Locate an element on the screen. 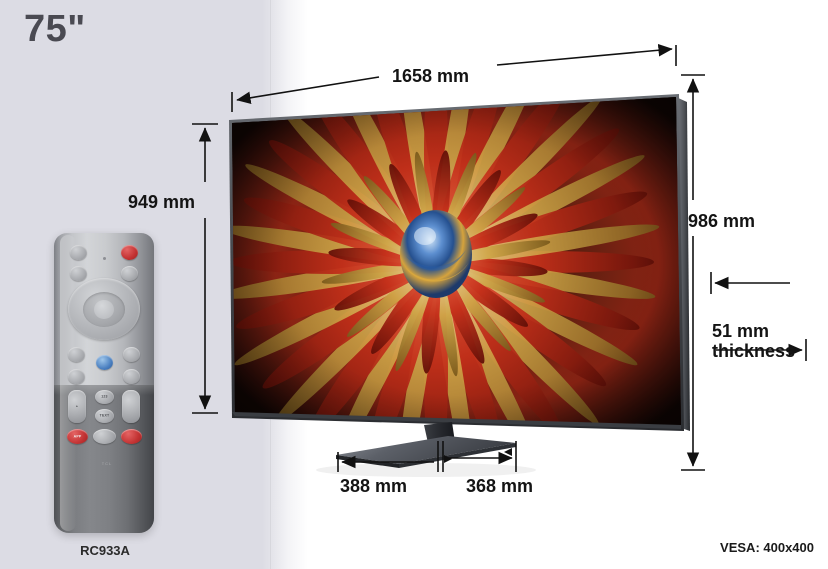  thickness-word: thickness is located at coordinates (754, 351).